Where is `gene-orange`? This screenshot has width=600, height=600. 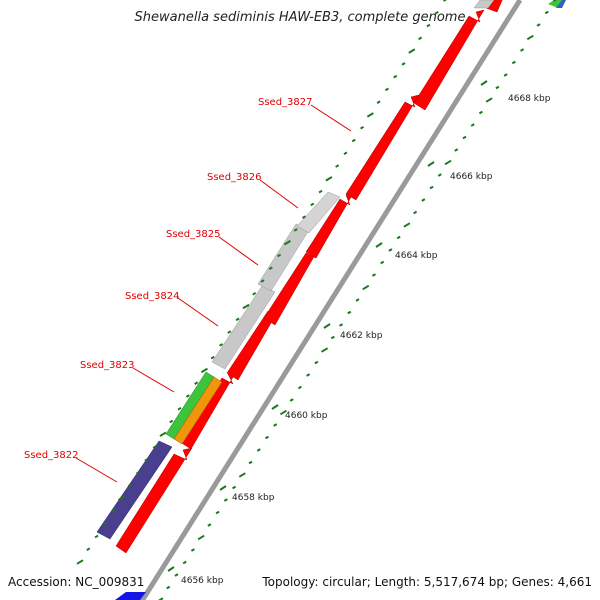
gene-orange is located at coordinates (198, 410).